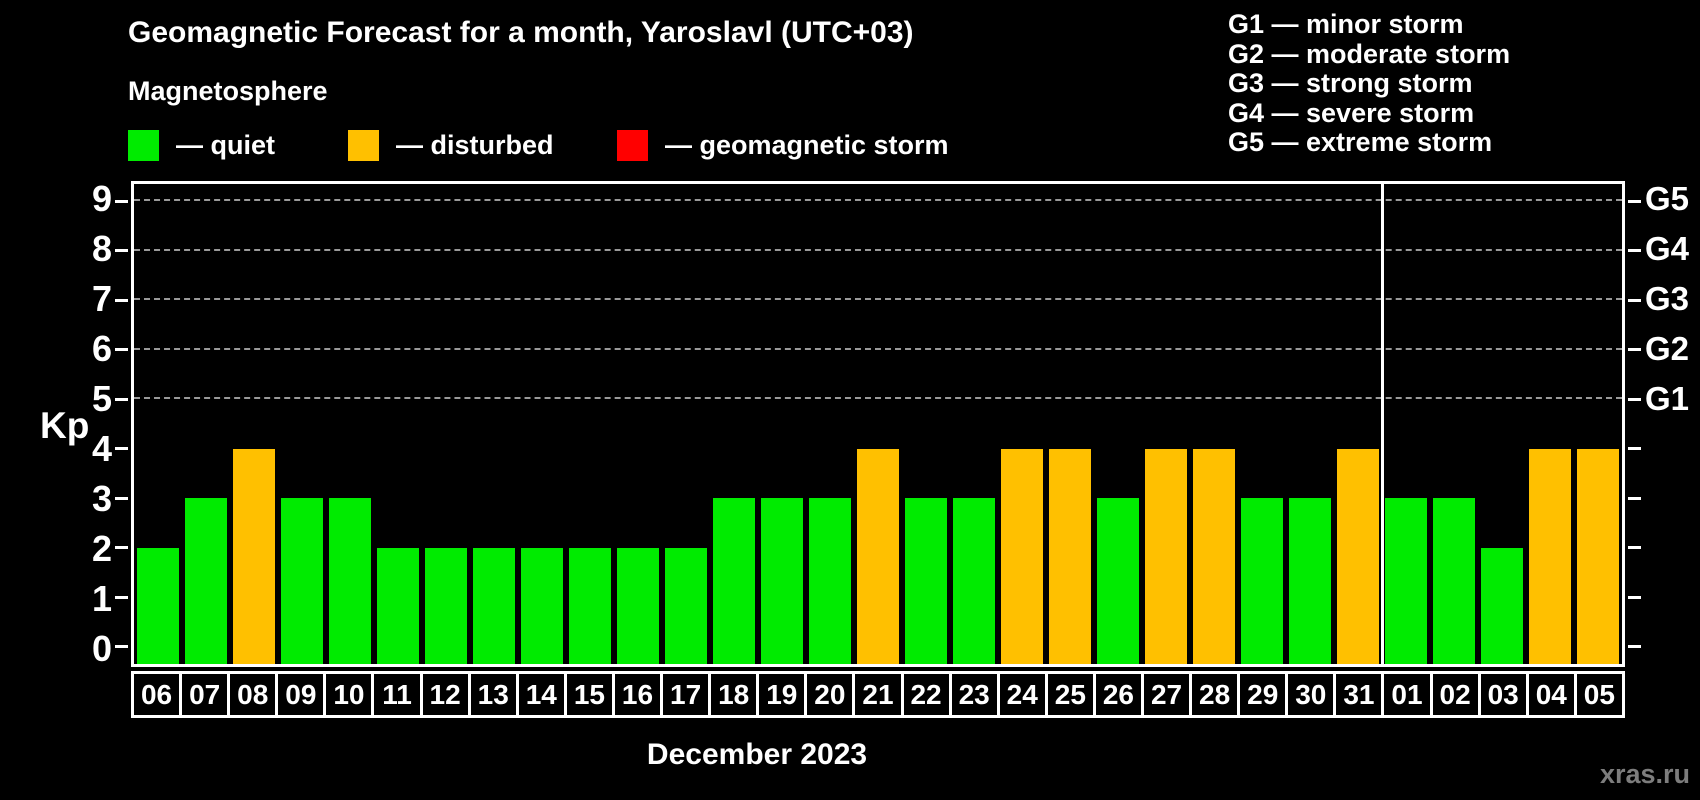 Image resolution: width=1700 pixels, height=800 pixels. What do you see at coordinates (443, 694) in the screenshot?
I see `day-label-12: 12` at bounding box center [443, 694].